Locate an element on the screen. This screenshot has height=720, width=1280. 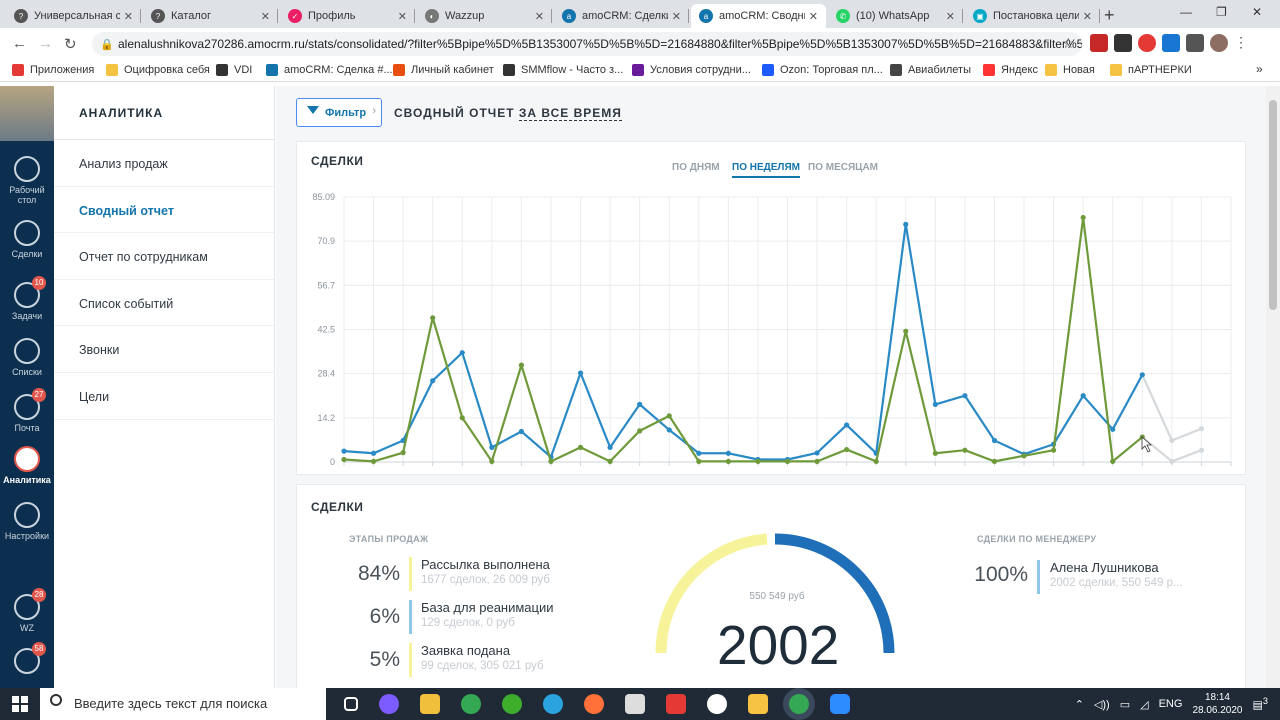
calculator-icon is located at coordinates (635, 704).